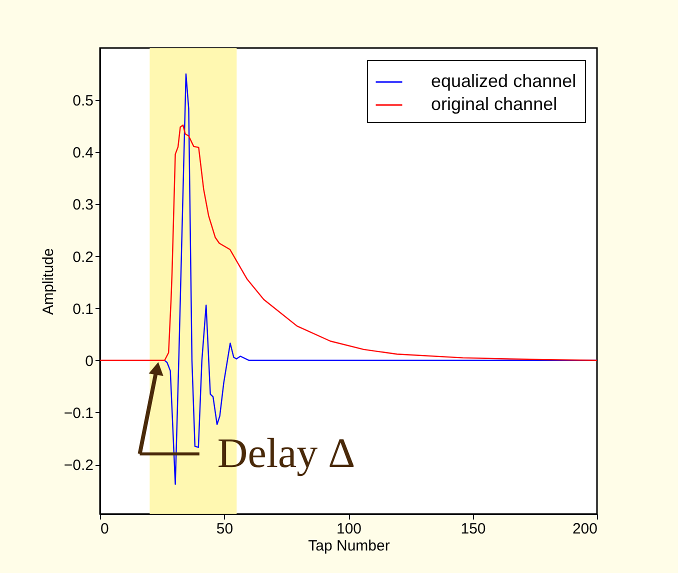 The height and width of the screenshot is (576, 680). Describe the element at coordinates (585, 529) in the screenshot. I see `x-tick-label: 200` at that location.